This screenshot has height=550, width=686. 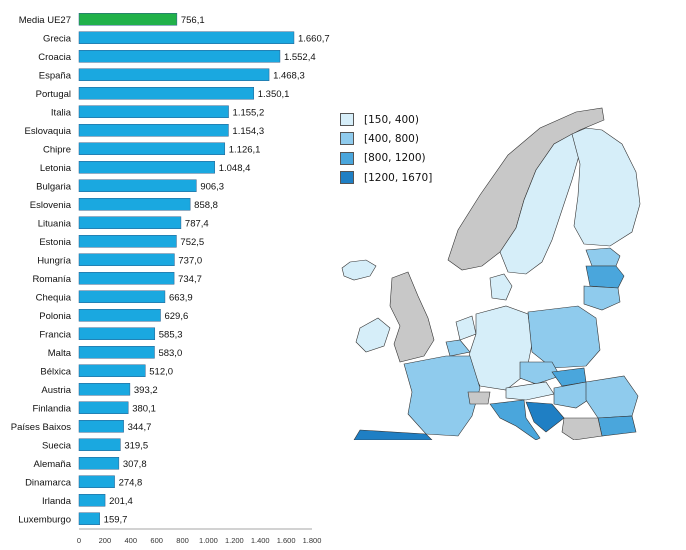 I want to click on category-label: Lituania, so click(x=55, y=223).